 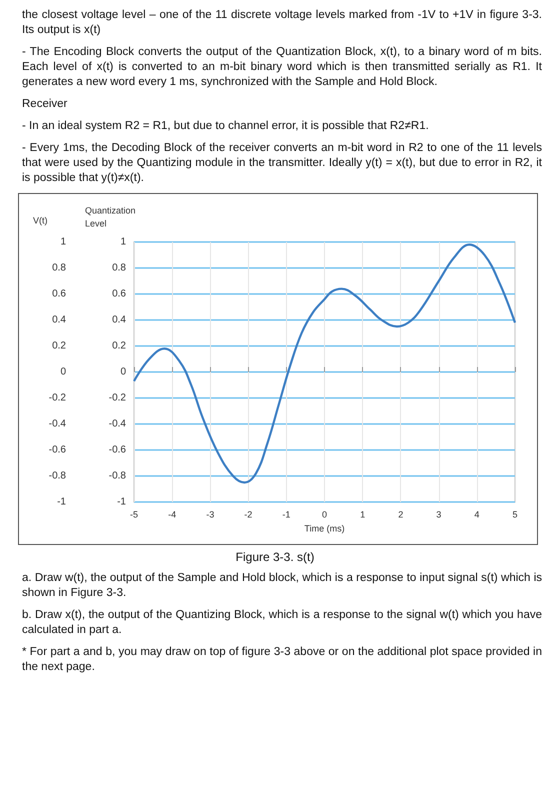 I want to click on y2-tick-label: 0.2, so click(x=119, y=346).